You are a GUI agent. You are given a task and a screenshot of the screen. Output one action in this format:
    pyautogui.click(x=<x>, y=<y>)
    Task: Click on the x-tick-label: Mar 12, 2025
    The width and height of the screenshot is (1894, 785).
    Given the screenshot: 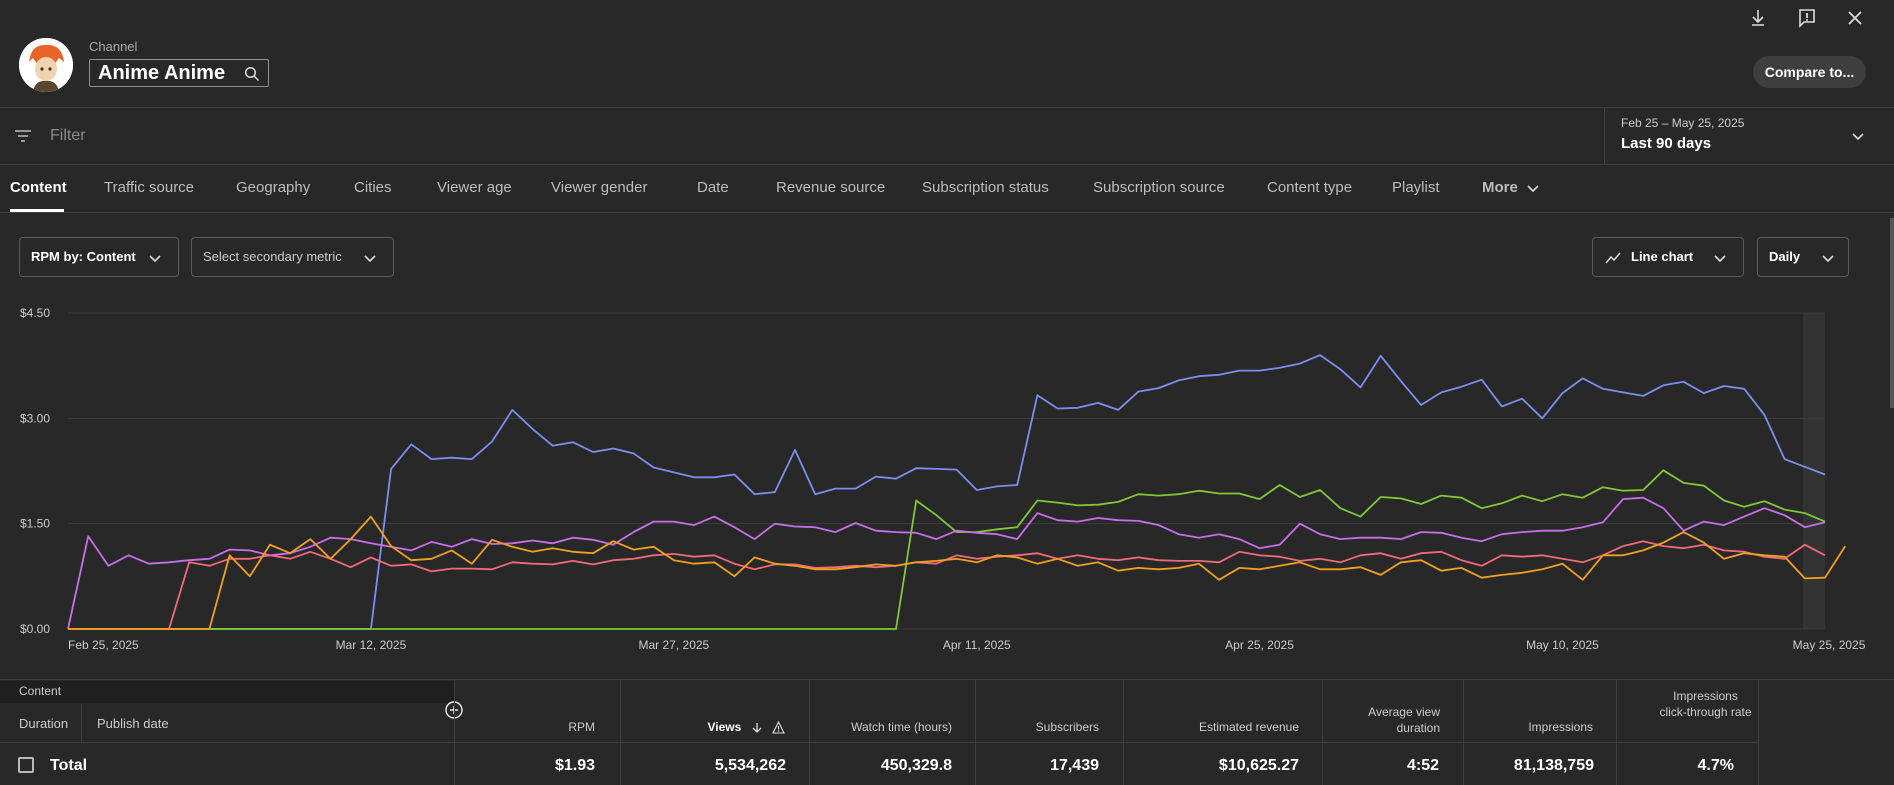 What is the action you would take?
    pyautogui.click(x=371, y=645)
    